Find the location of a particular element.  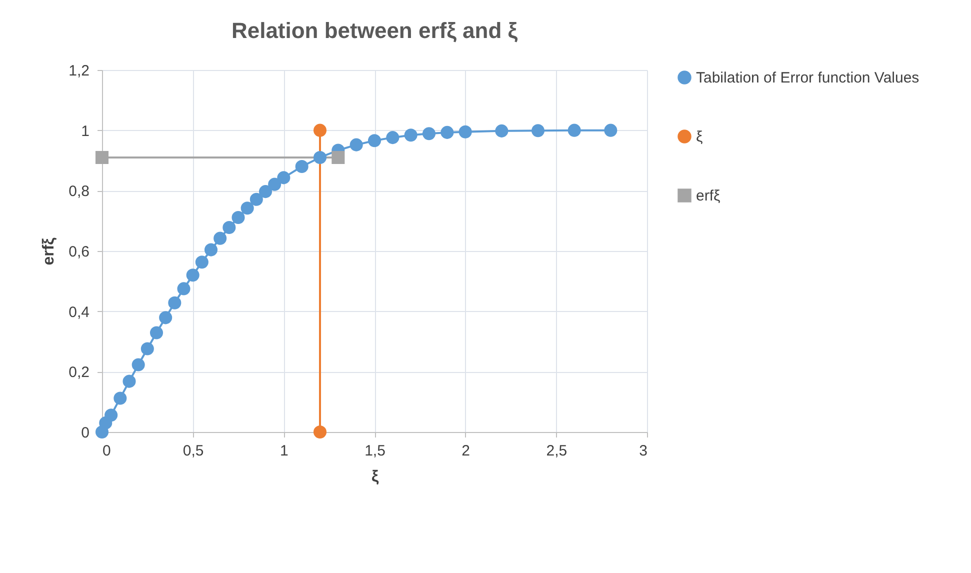

x-axis-title: ξ is located at coordinates (375, 477).